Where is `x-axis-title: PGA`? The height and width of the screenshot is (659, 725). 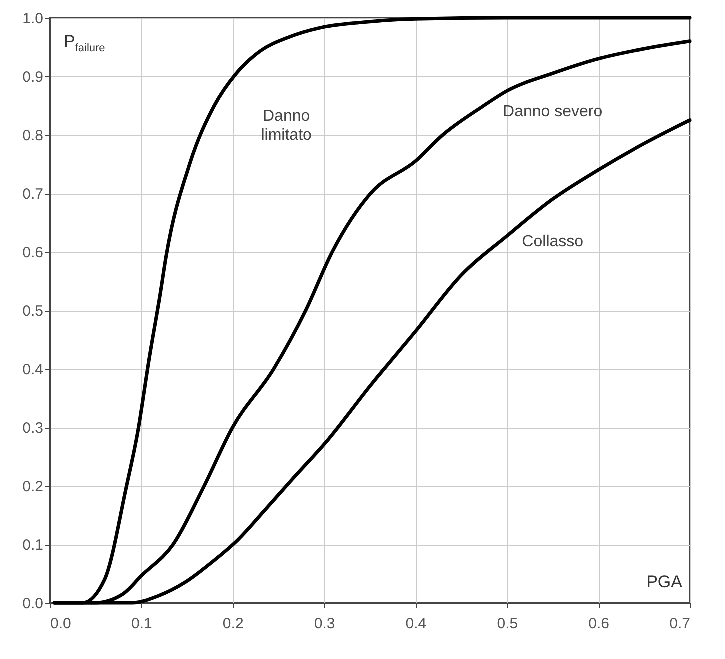 x-axis-title: PGA is located at coordinates (665, 582).